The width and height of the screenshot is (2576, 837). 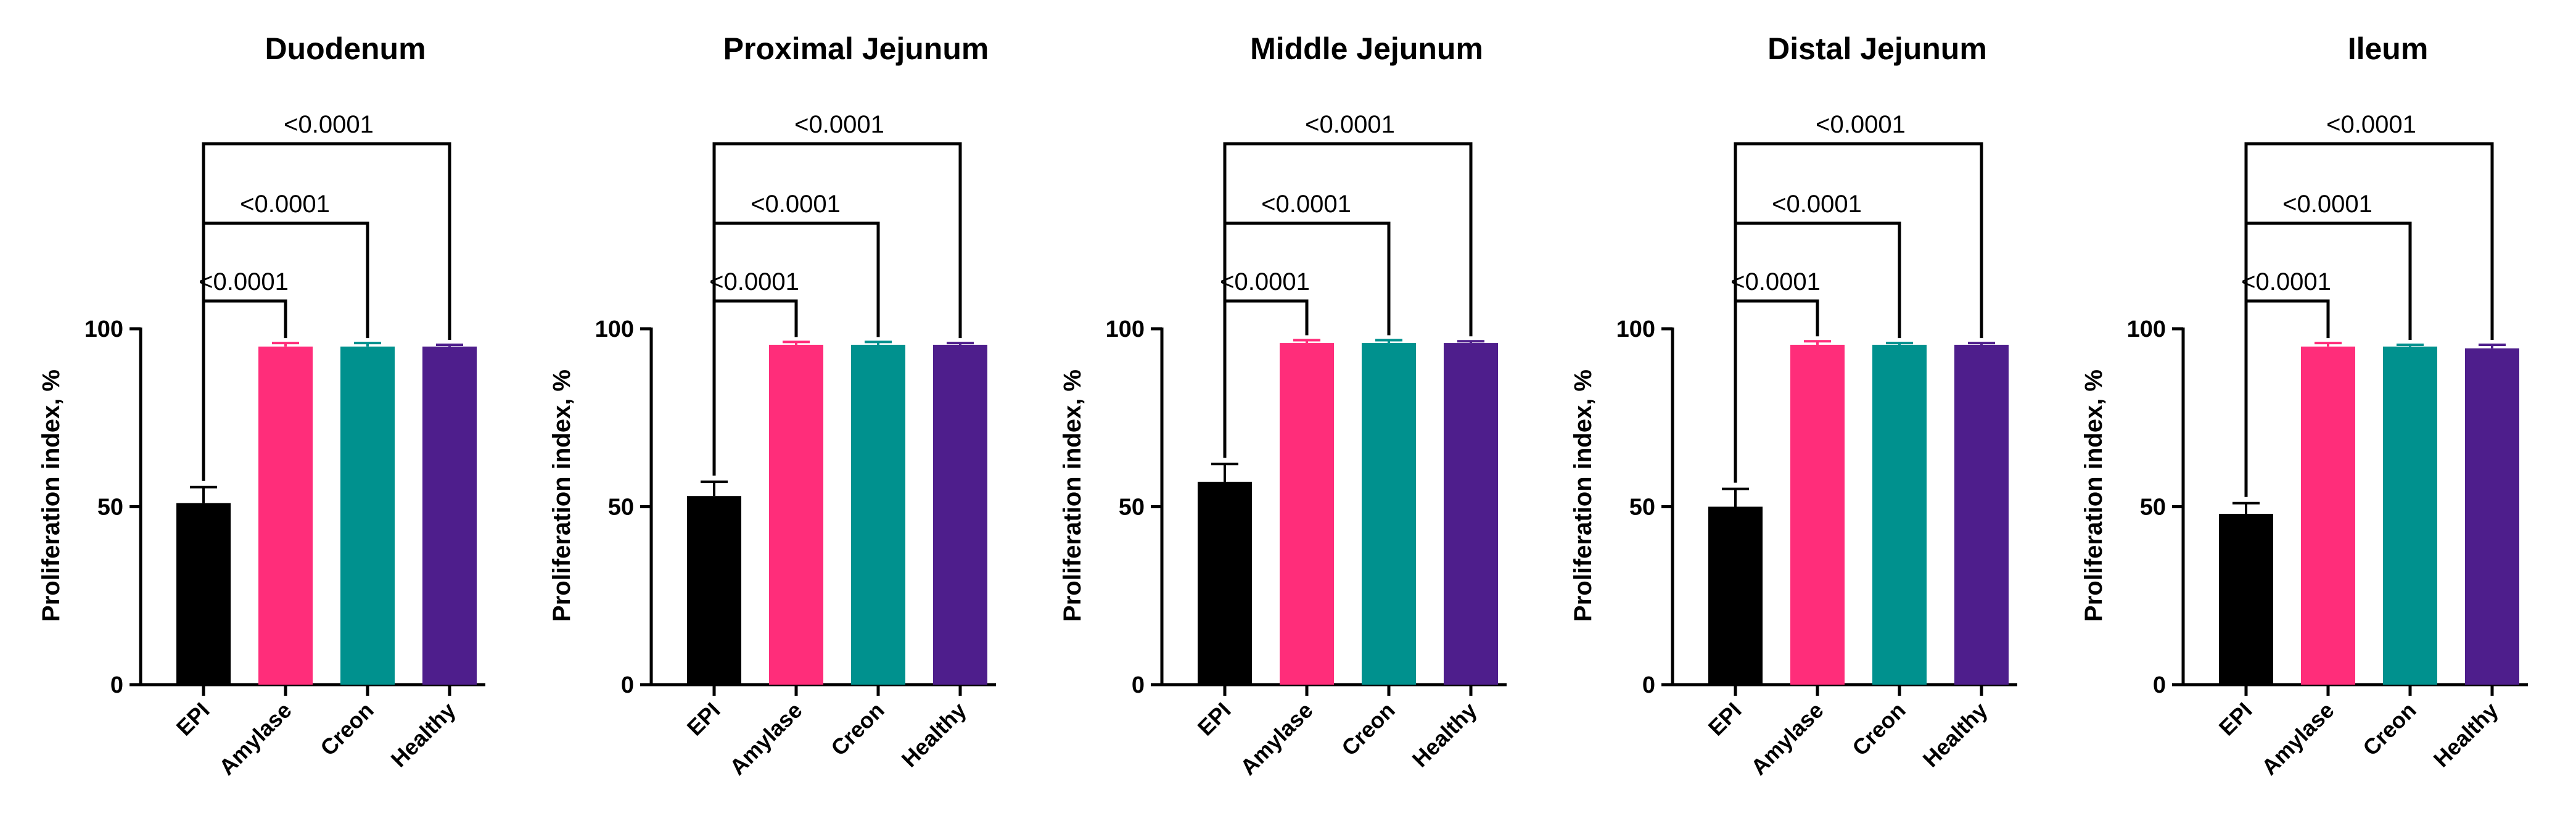 What do you see at coordinates (1877, 48) in the screenshot?
I see `chart-title: Distal Jejunum` at bounding box center [1877, 48].